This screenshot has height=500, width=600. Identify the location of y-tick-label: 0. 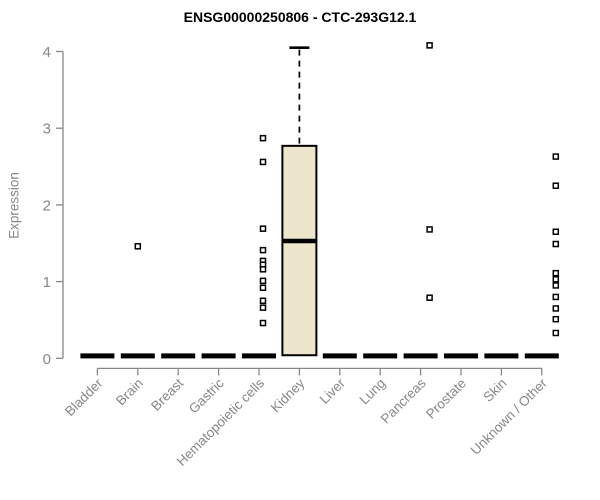
(47, 359).